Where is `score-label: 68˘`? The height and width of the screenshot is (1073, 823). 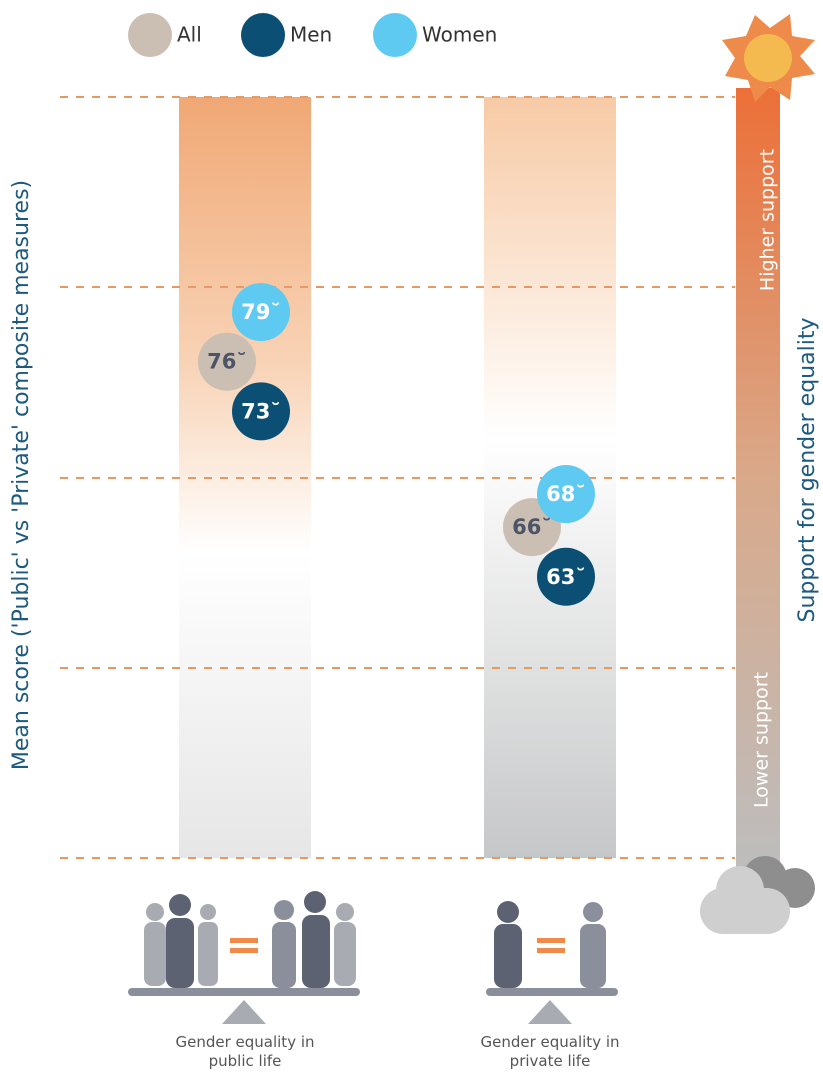
score-label: 68˘ is located at coordinates (566, 494).